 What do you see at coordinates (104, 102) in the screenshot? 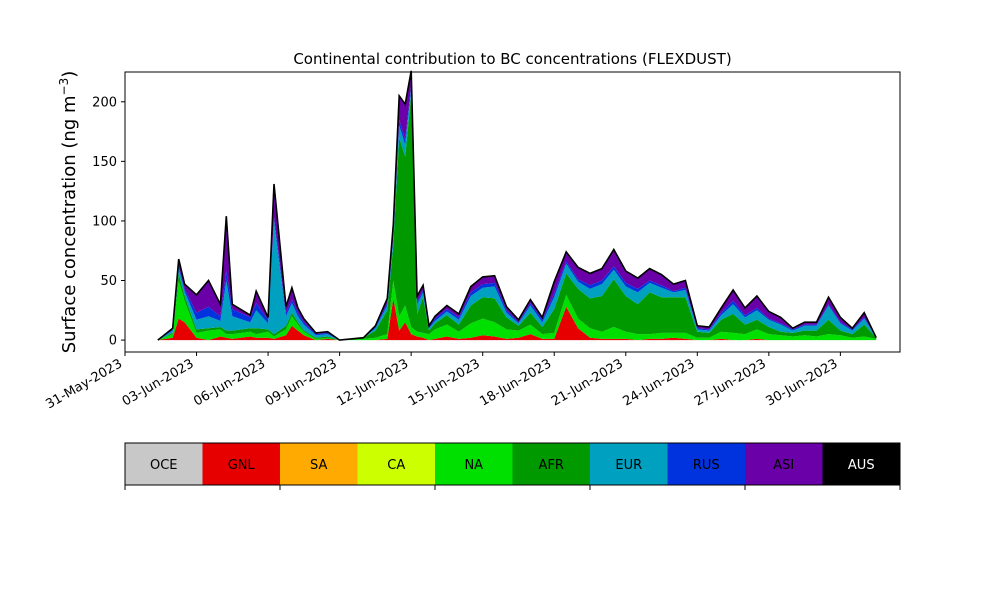
I see `y-tick-label: 200` at bounding box center [104, 102].